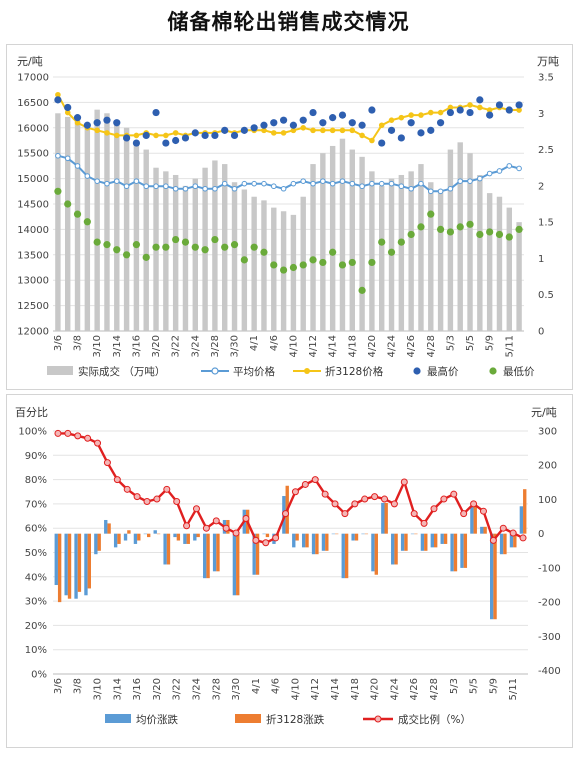 The height and width of the screenshot is (757, 577). What do you see at coordinates (33, 78) in the screenshot?
I see `y-left-tick-label: 17000` at bounding box center [33, 78].